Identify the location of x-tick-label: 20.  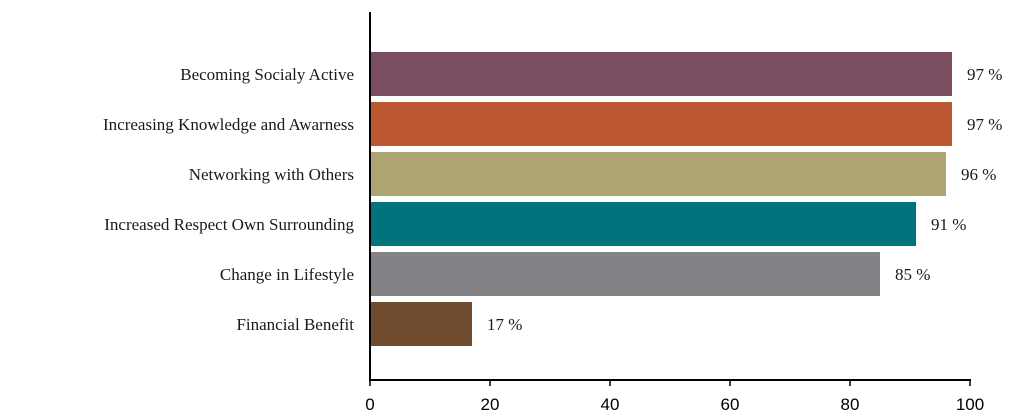
(490, 404).